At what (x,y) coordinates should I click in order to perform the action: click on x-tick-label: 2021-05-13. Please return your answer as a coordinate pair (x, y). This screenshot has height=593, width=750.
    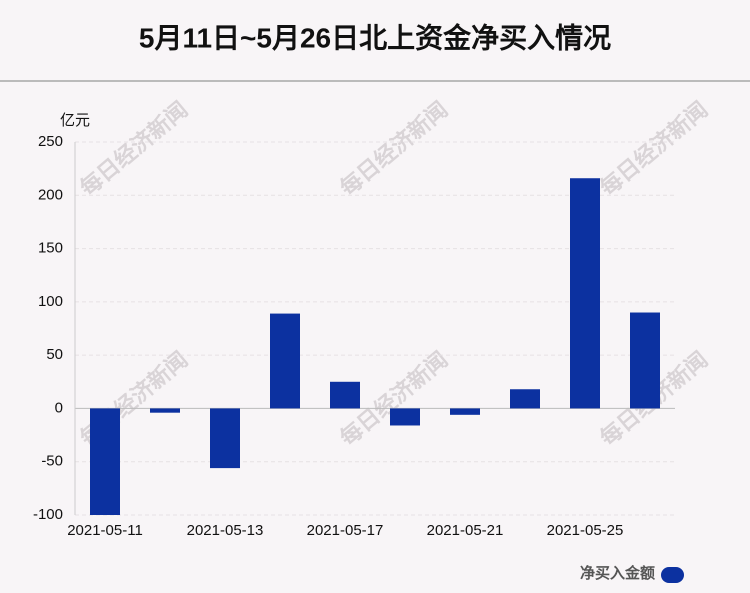
    Looking at the image, I should click on (225, 530).